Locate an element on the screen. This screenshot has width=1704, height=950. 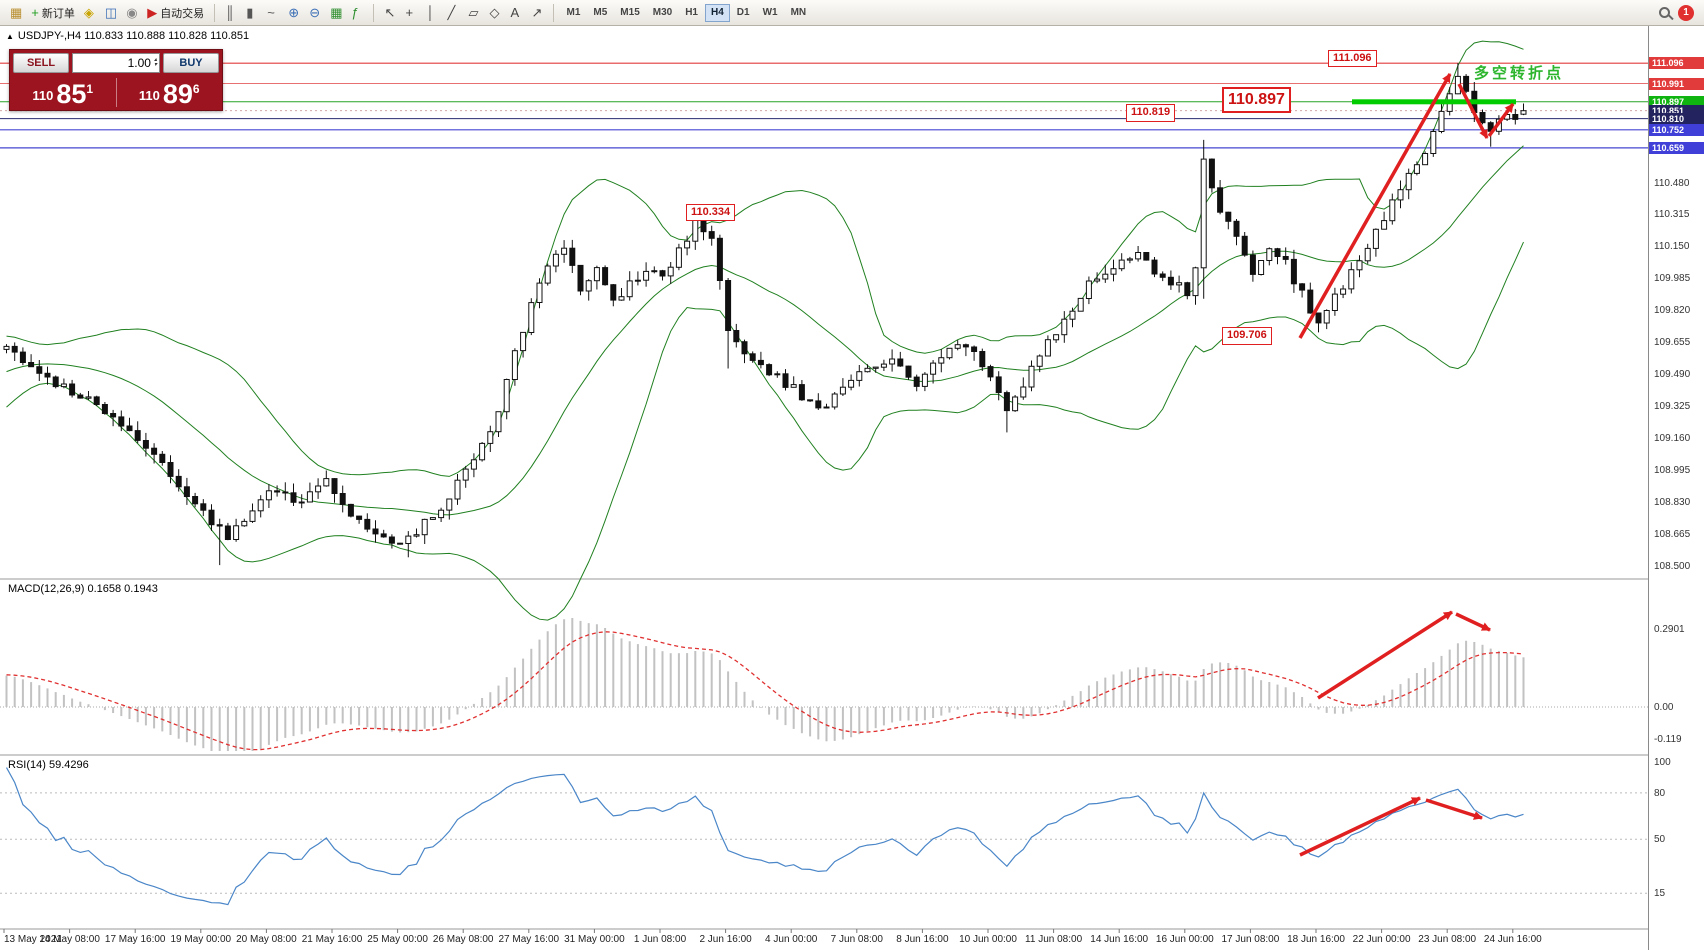
price-callout: 110.334 is located at coordinates (711, 212).